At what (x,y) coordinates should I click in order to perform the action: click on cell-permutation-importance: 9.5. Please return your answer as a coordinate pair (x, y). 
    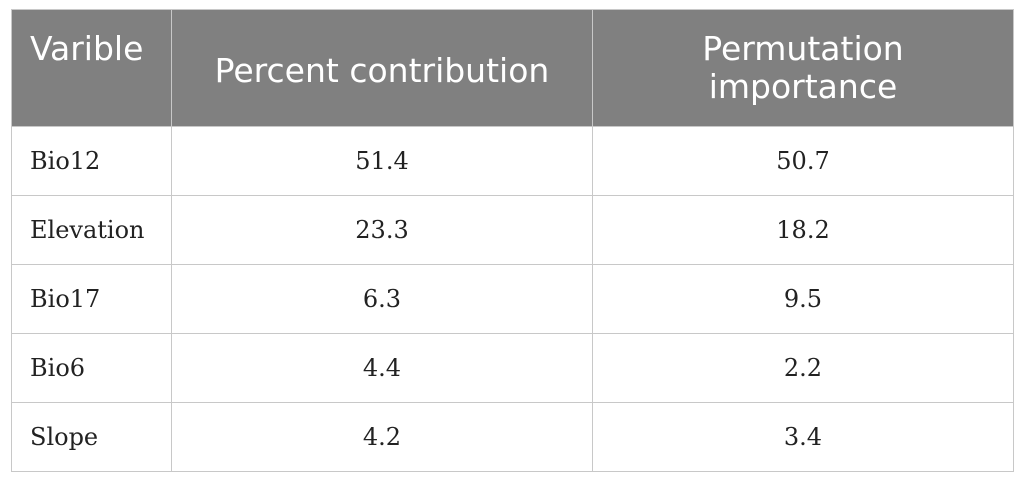
    Looking at the image, I should click on (803, 299).